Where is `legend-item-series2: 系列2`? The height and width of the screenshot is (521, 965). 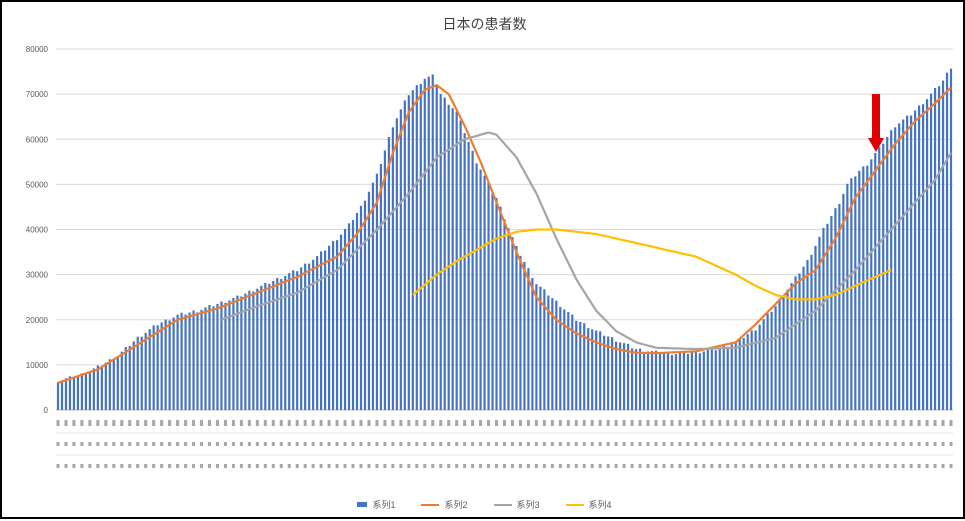
legend-item-series2: 系列2 is located at coordinates (444, 504).